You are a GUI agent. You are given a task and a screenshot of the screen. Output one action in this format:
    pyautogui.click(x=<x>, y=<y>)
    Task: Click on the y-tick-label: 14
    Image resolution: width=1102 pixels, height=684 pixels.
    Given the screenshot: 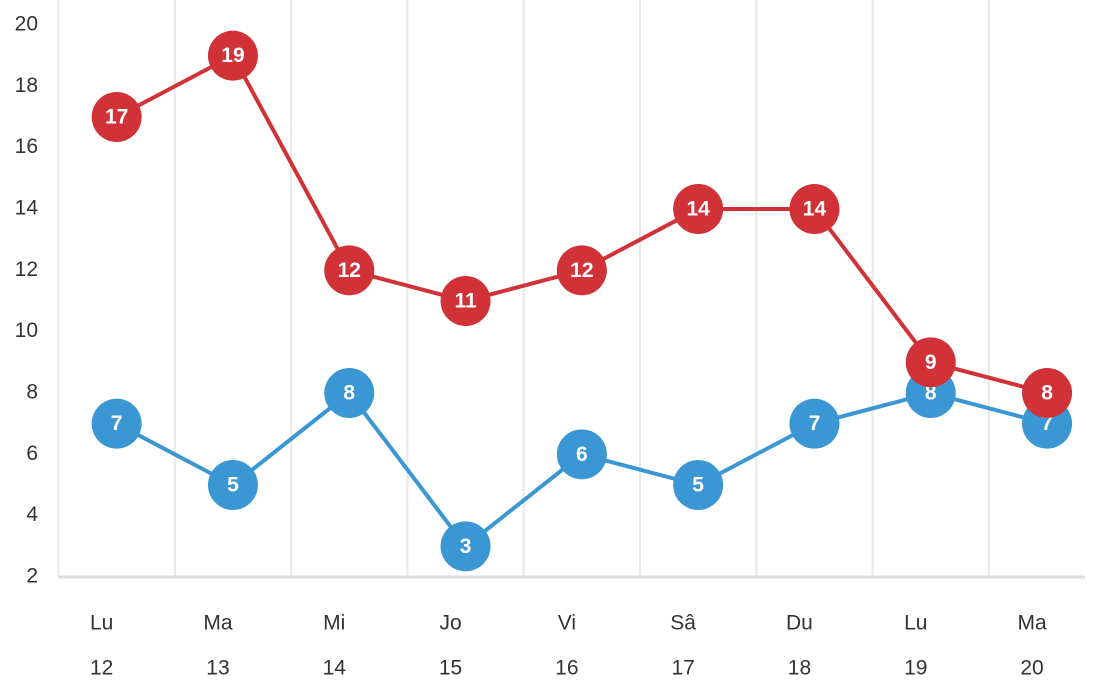 What is the action you would take?
    pyautogui.click(x=27, y=208)
    